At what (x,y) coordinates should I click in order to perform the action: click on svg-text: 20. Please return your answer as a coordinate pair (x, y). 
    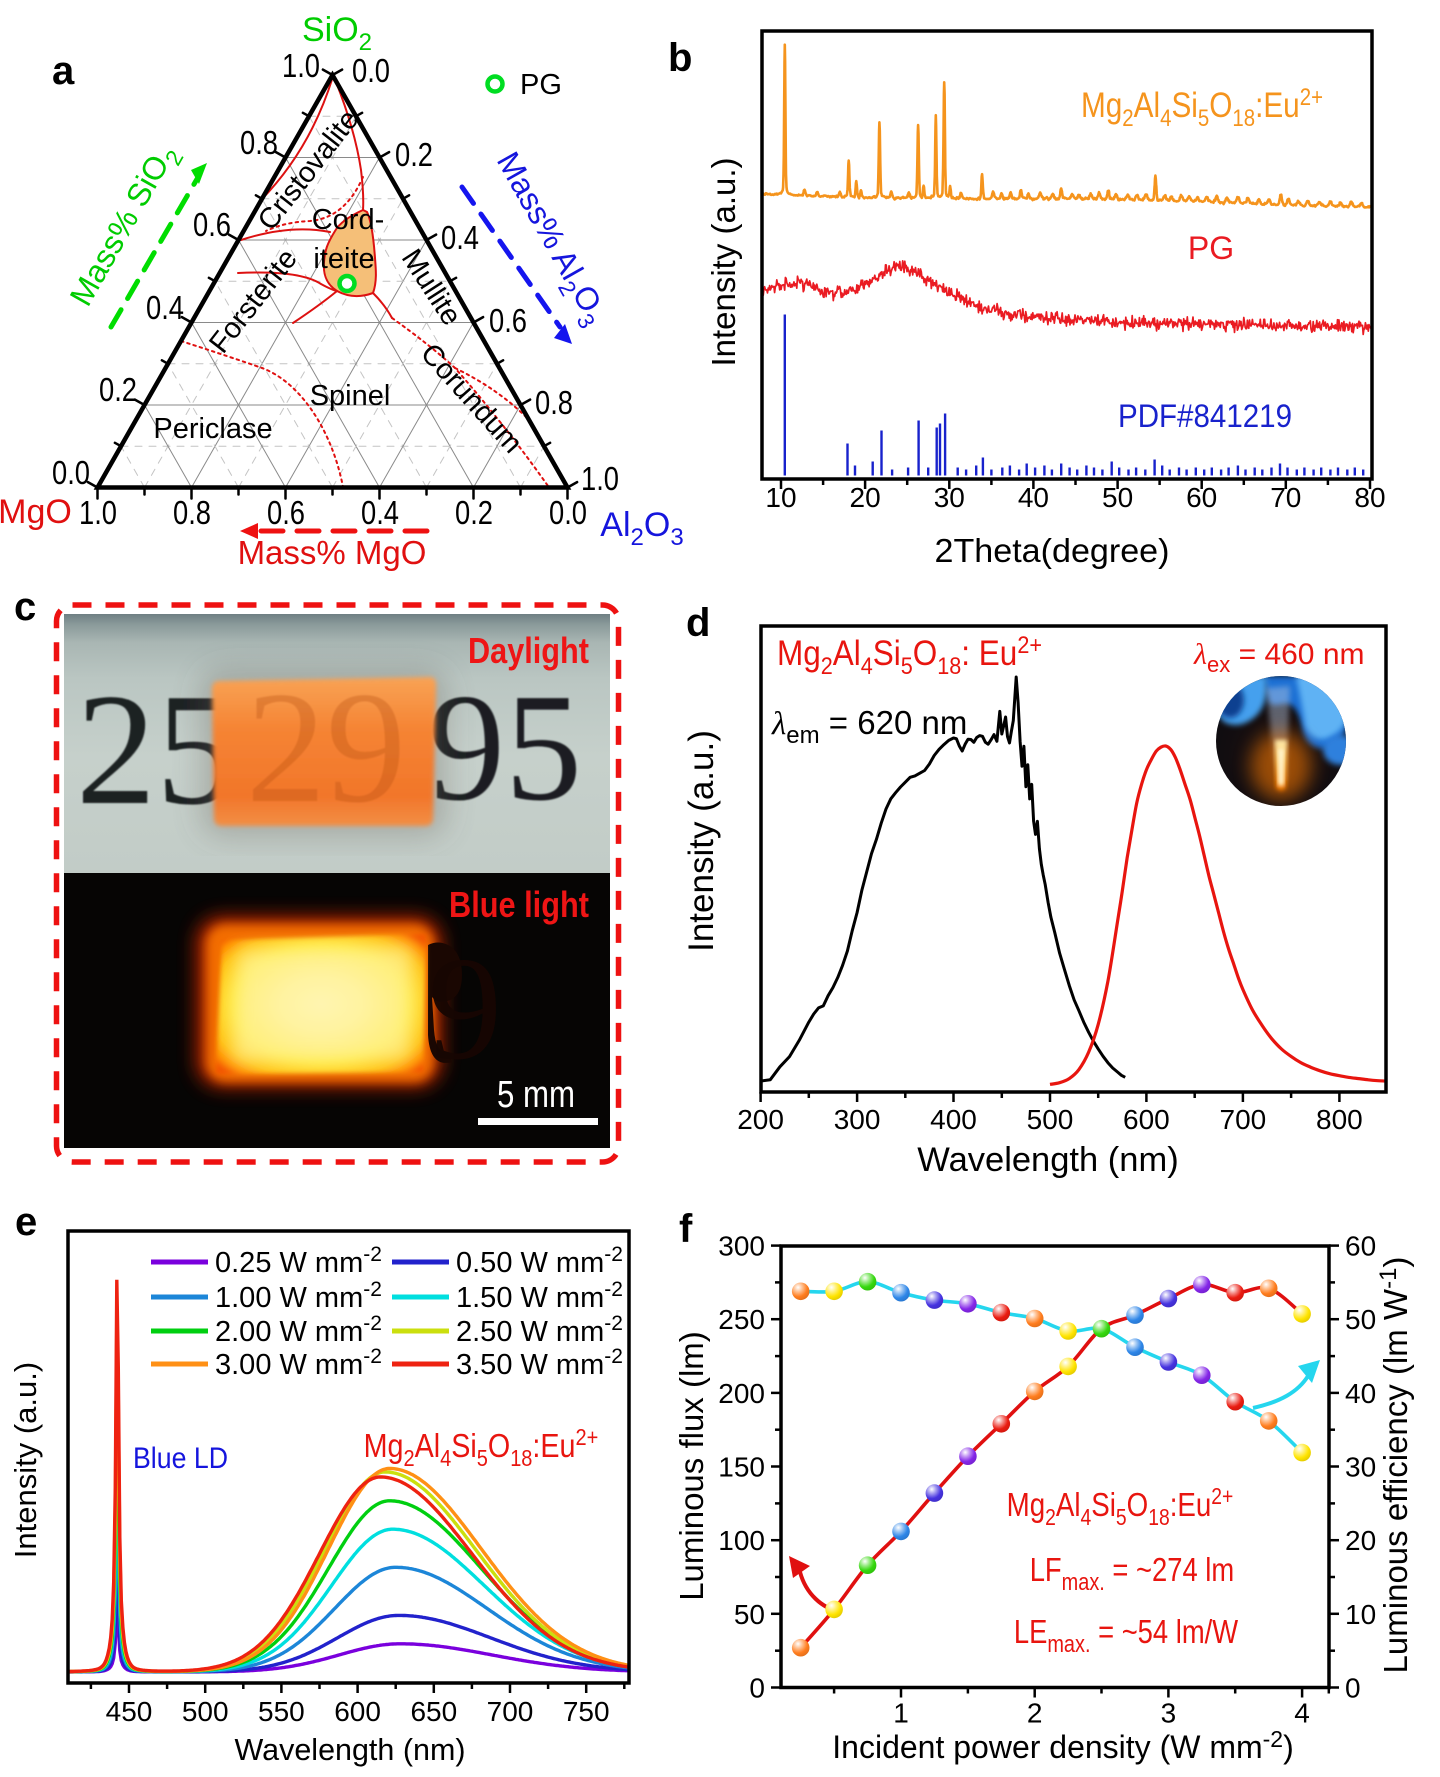
    Looking at the image, I should click on (1360, 1540).